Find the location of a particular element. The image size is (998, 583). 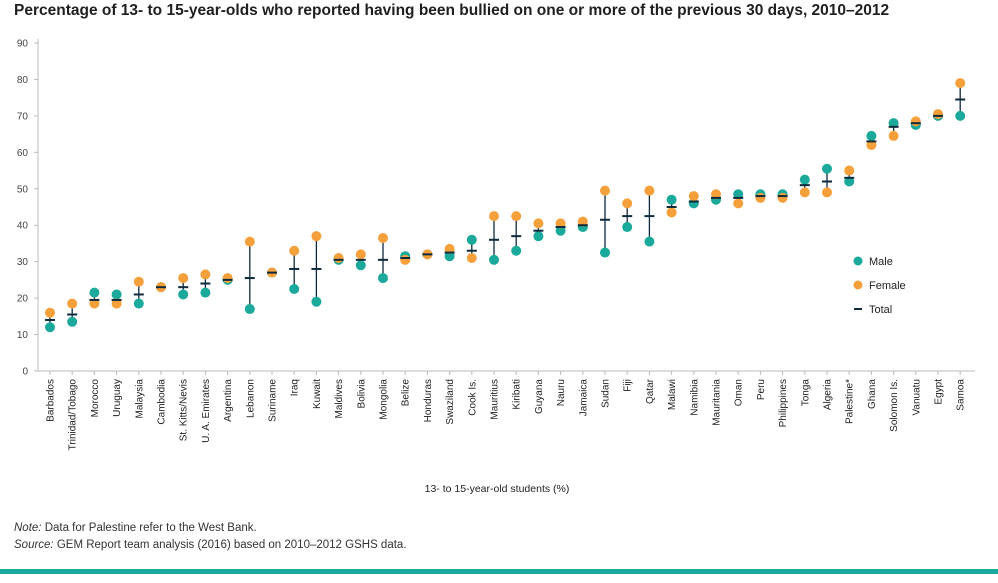

x-tick-label: Uruguay is located at coordinates (117, 398).